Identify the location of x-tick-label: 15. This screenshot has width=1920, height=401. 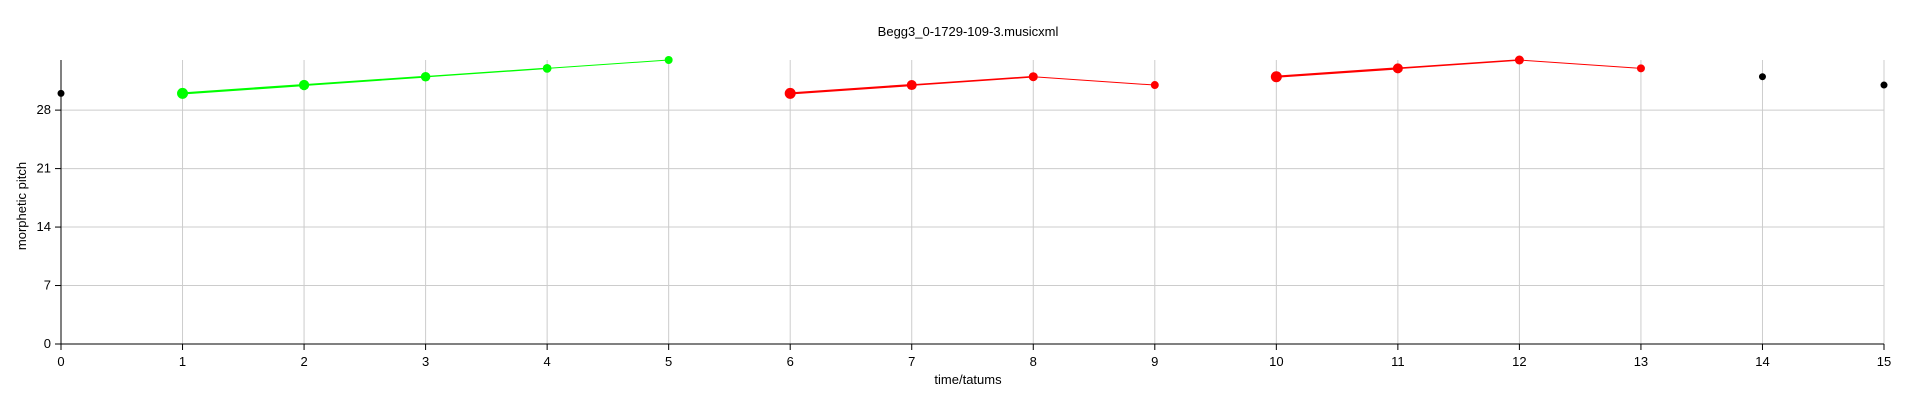
(1884, 361).